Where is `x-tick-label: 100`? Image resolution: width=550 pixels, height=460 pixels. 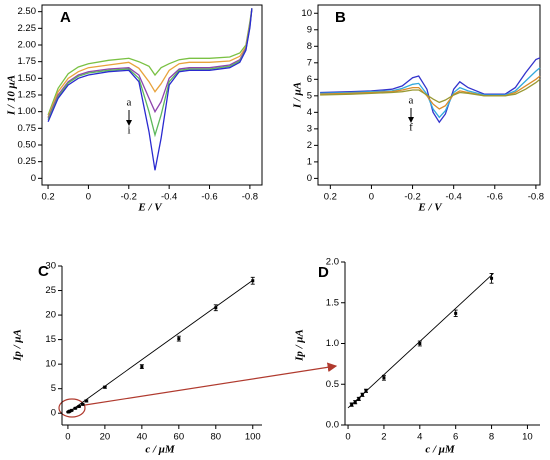 x-tick-label: 100 is located at coordinates (253, 437).